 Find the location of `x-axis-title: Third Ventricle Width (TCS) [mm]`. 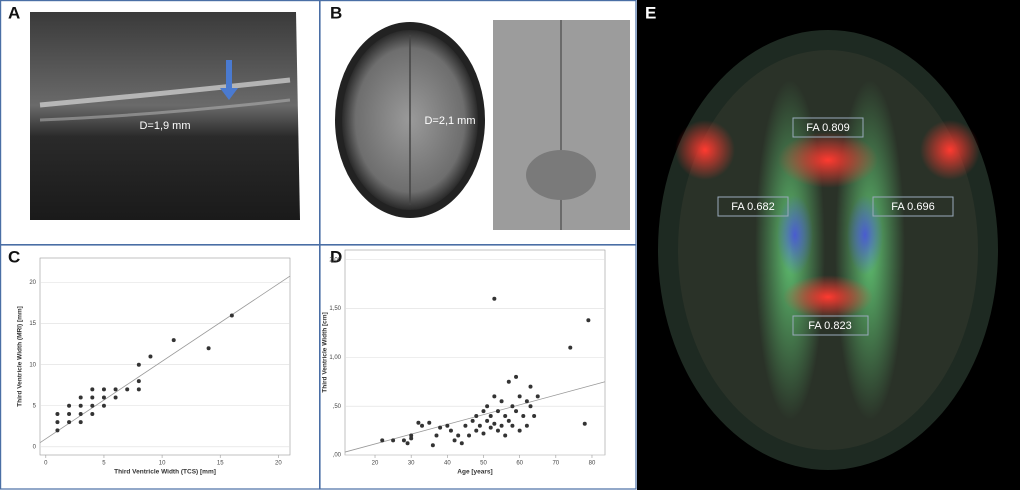

x-axis-title: Third Ventricle Width (TCS) [mm] is located at coordinates (165, 472).